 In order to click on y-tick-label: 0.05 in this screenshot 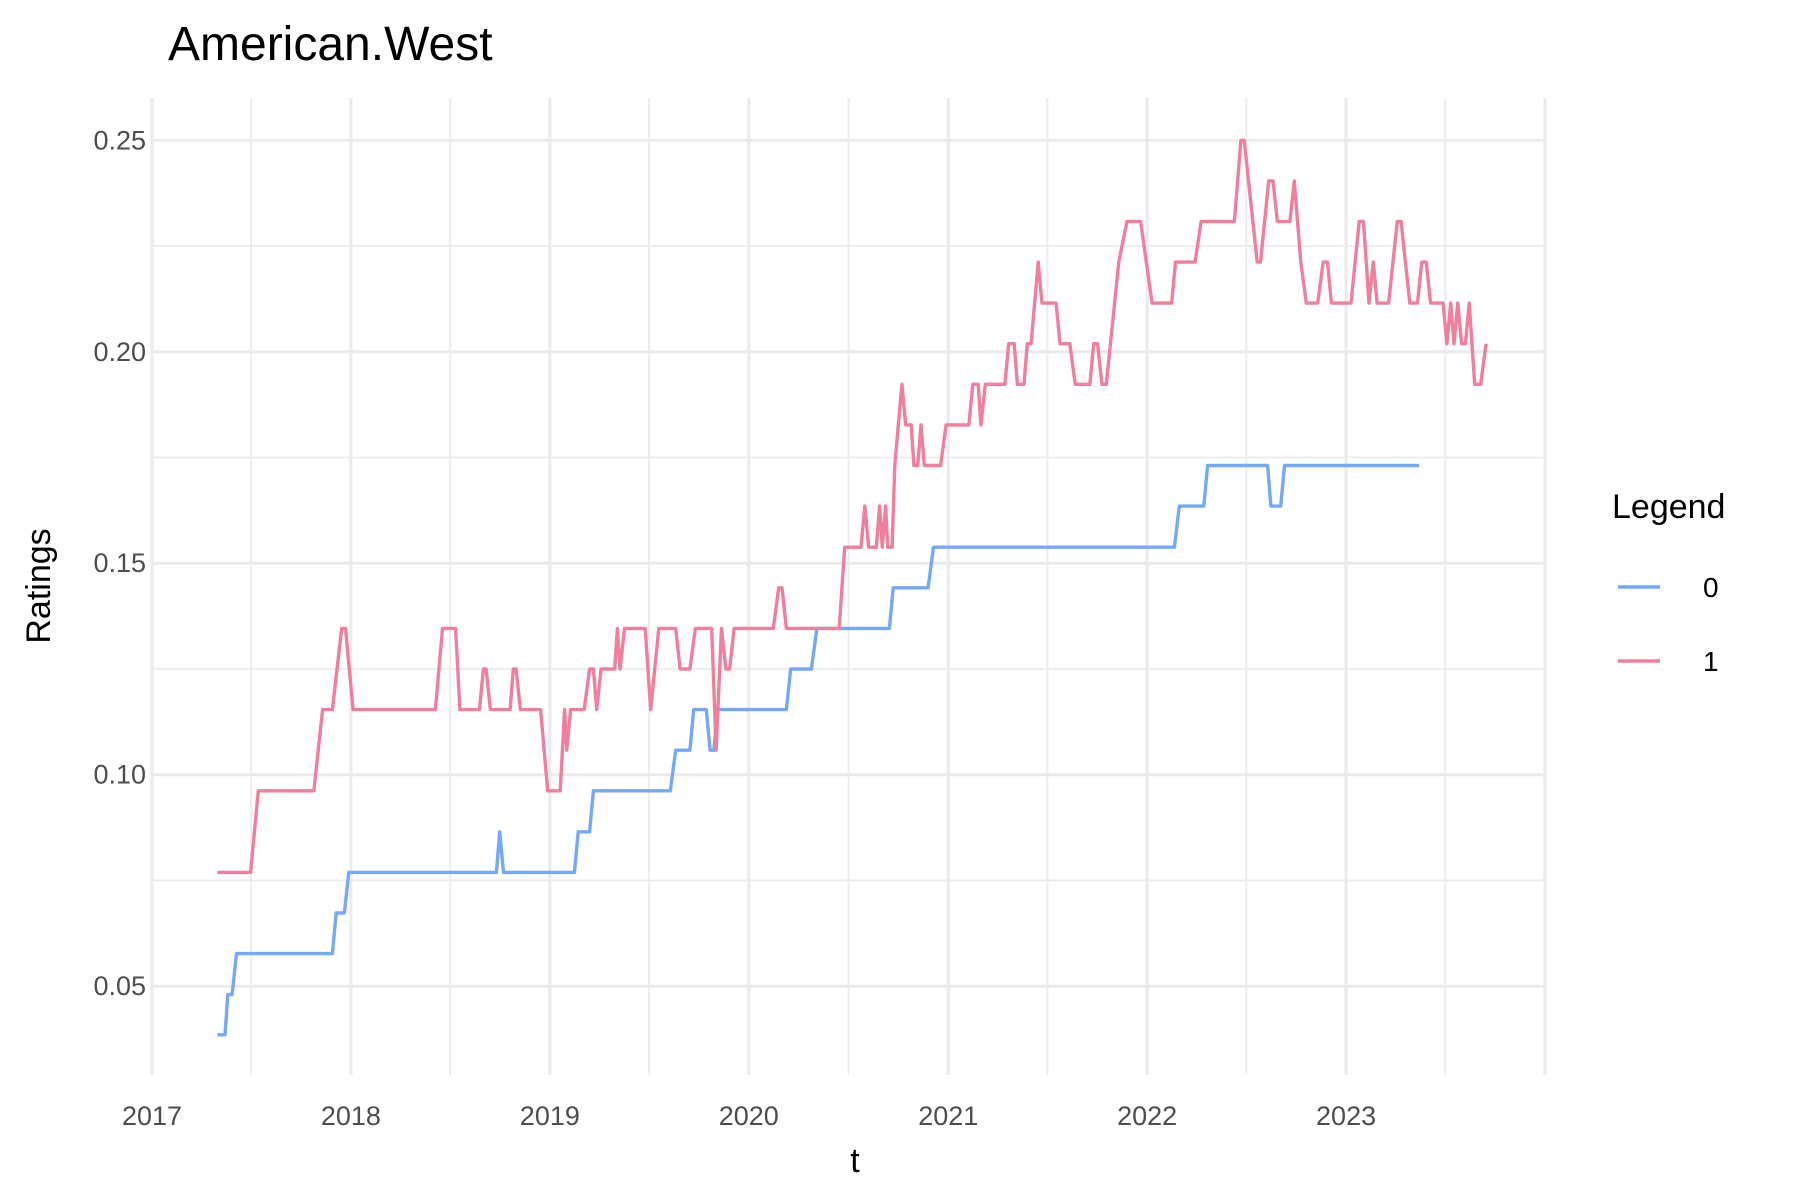, I will do `click(119, 986)`.